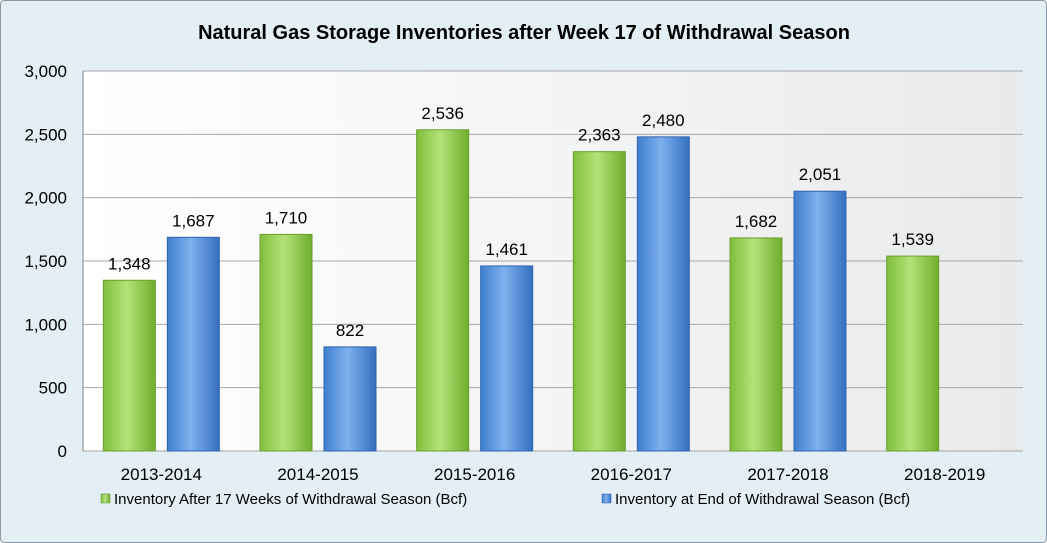 Image resolution: width=1047 pixels, height=543 pixels. I want to click on y-tick-label: 2,500, so click(45, 134).